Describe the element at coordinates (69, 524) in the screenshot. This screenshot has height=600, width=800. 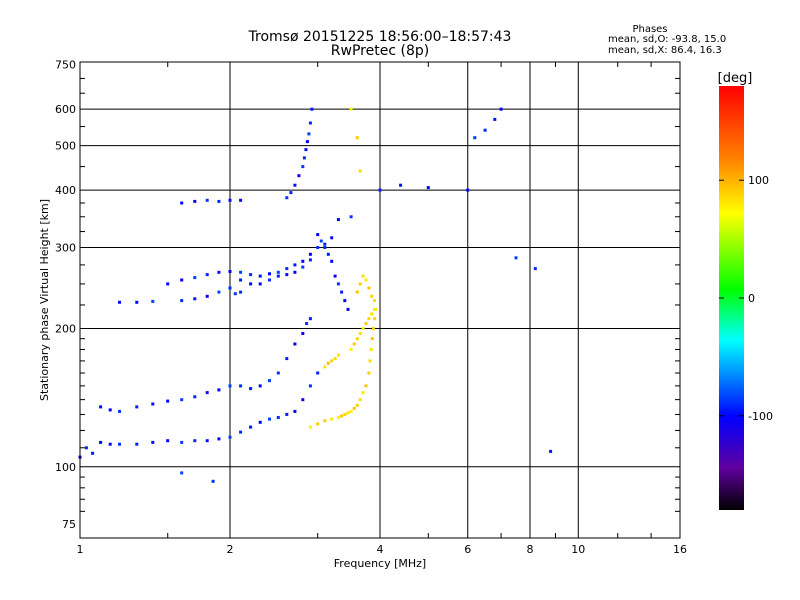
I see `y-tick-label: 75` at that location.